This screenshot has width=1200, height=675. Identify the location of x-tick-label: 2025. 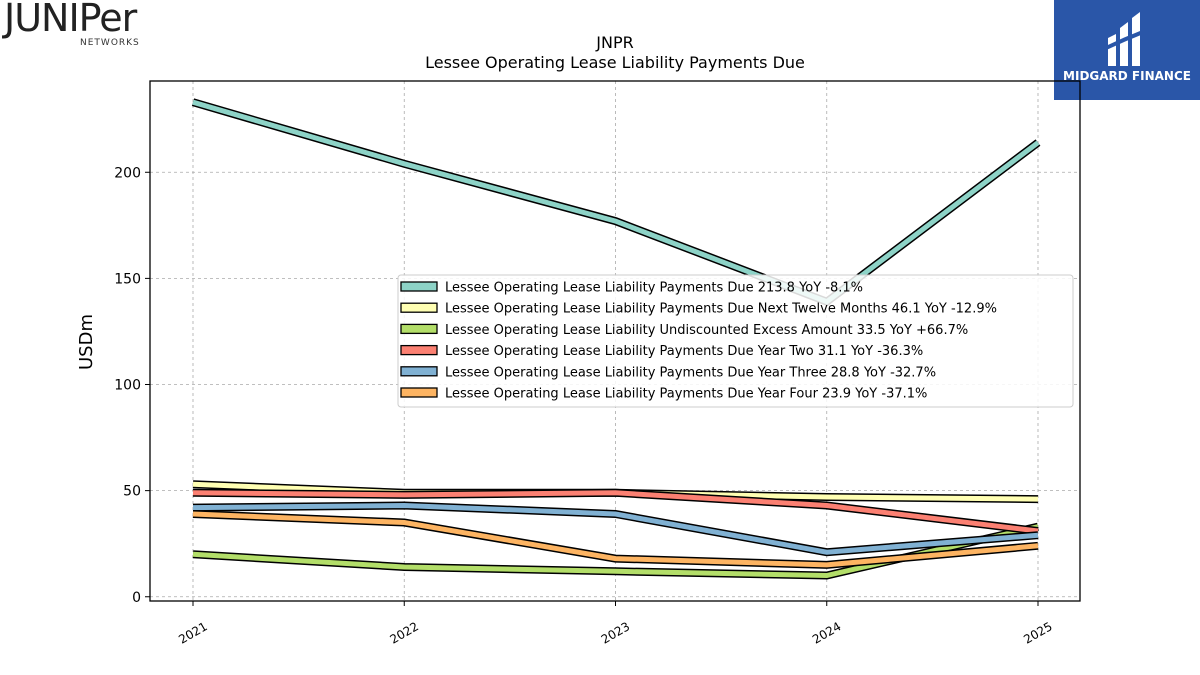
(1037, 632).